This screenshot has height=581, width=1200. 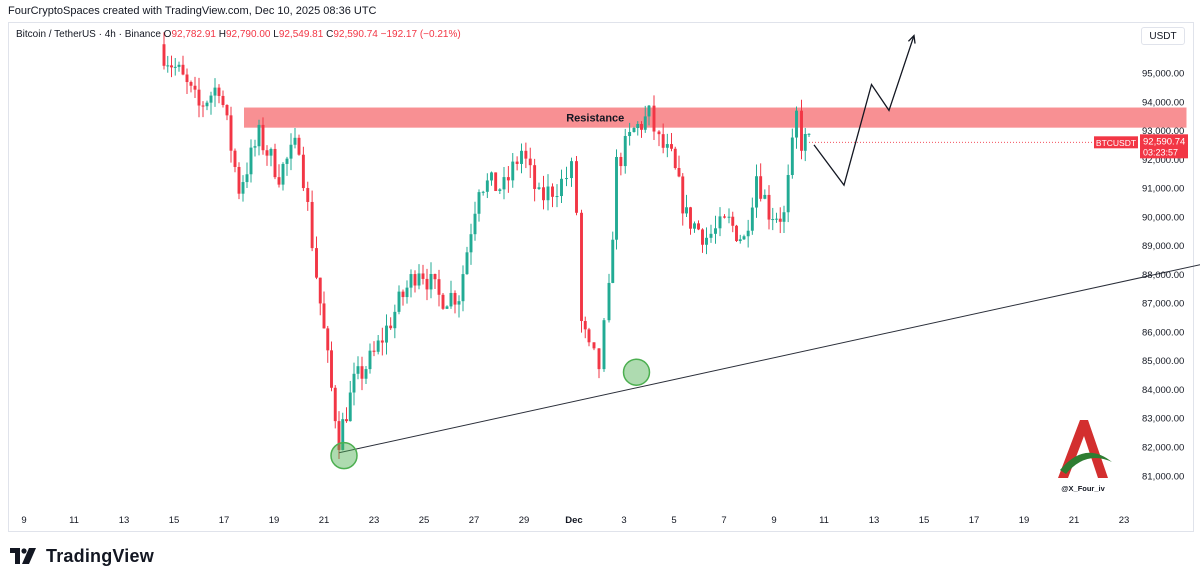 What do you see at coordinates (1163, 332) in the screenshot?
I see `price-axis-label: 86,000.00` at bounding box center [1163, 332].